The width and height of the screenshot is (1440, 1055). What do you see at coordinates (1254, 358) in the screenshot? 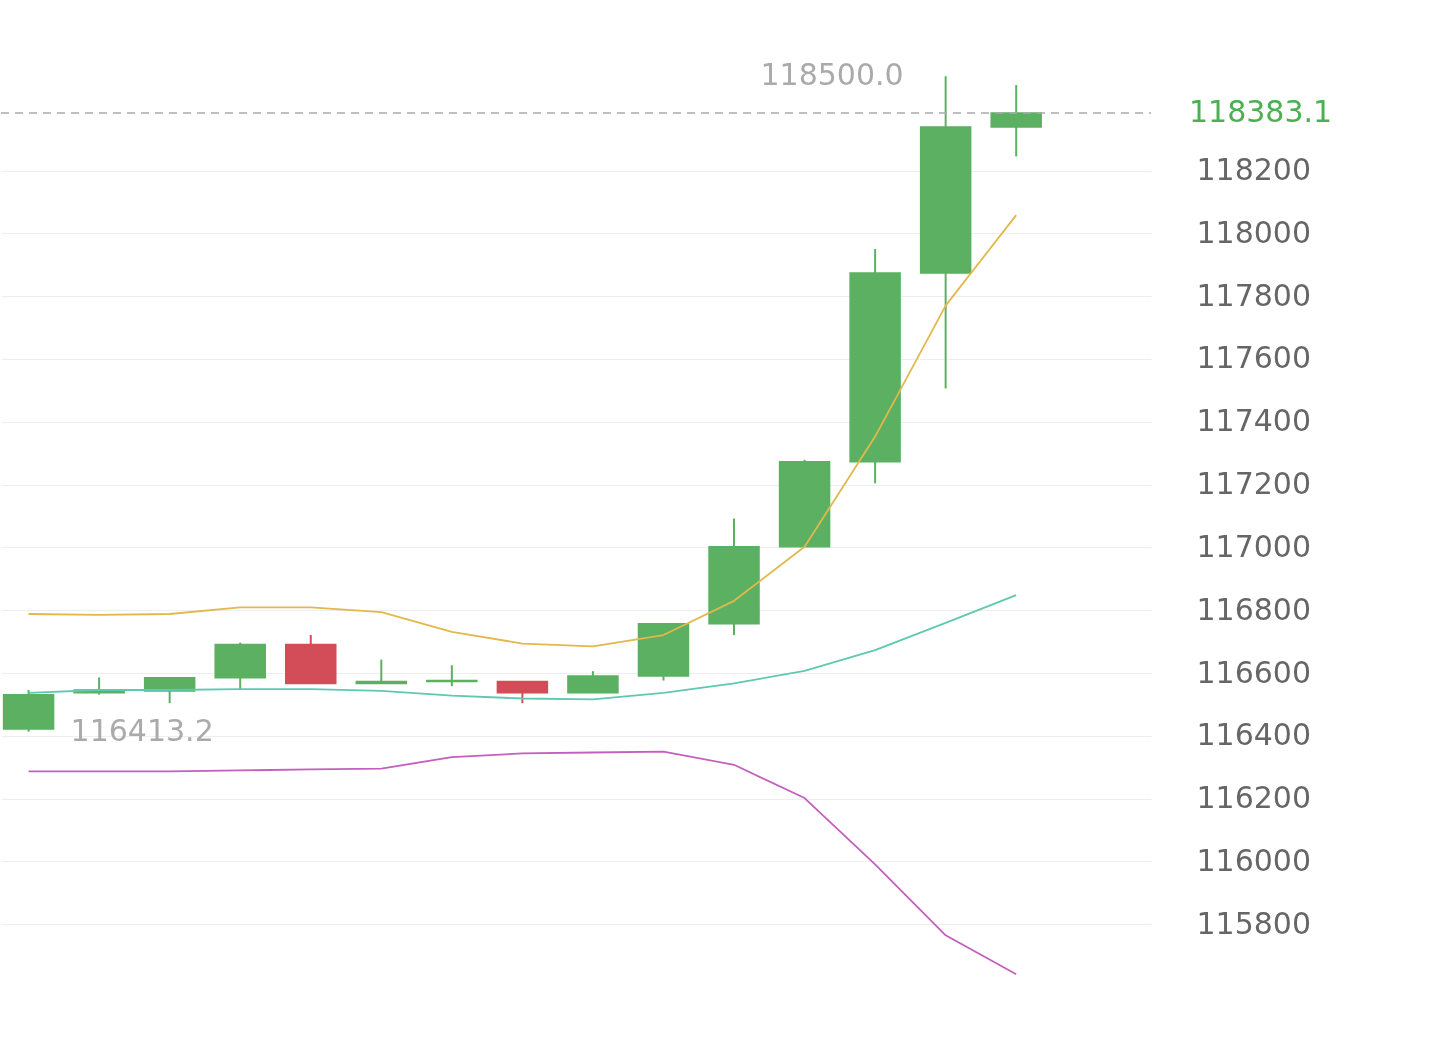
I see `y-tick-label: 117600` at bounding box center [1254, 358].